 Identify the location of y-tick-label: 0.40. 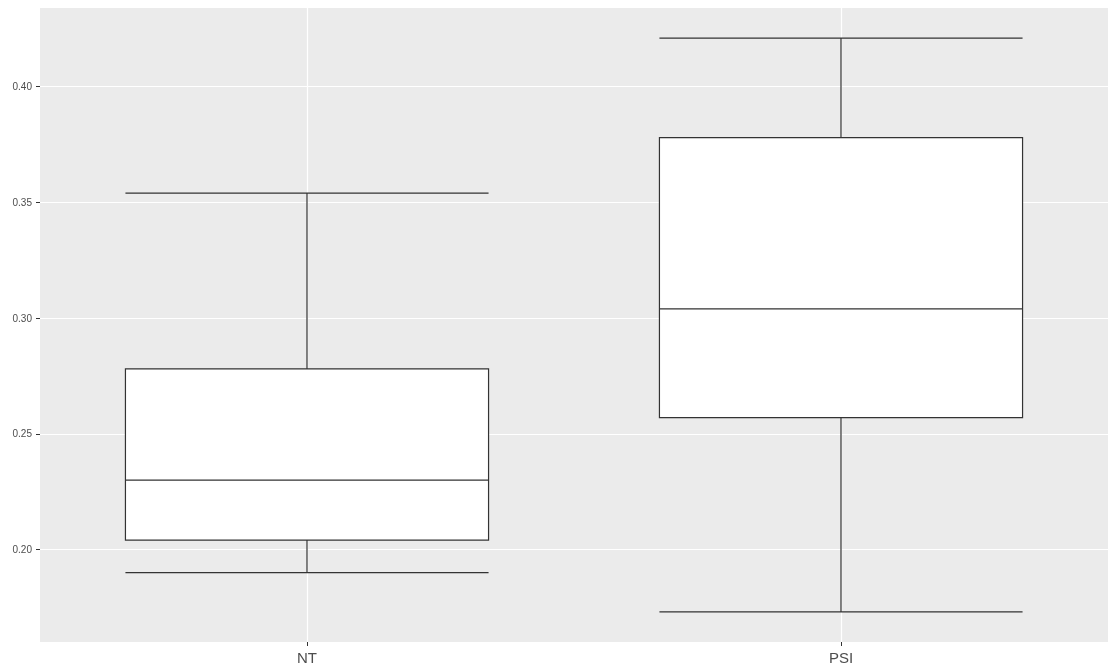
(22, 87).